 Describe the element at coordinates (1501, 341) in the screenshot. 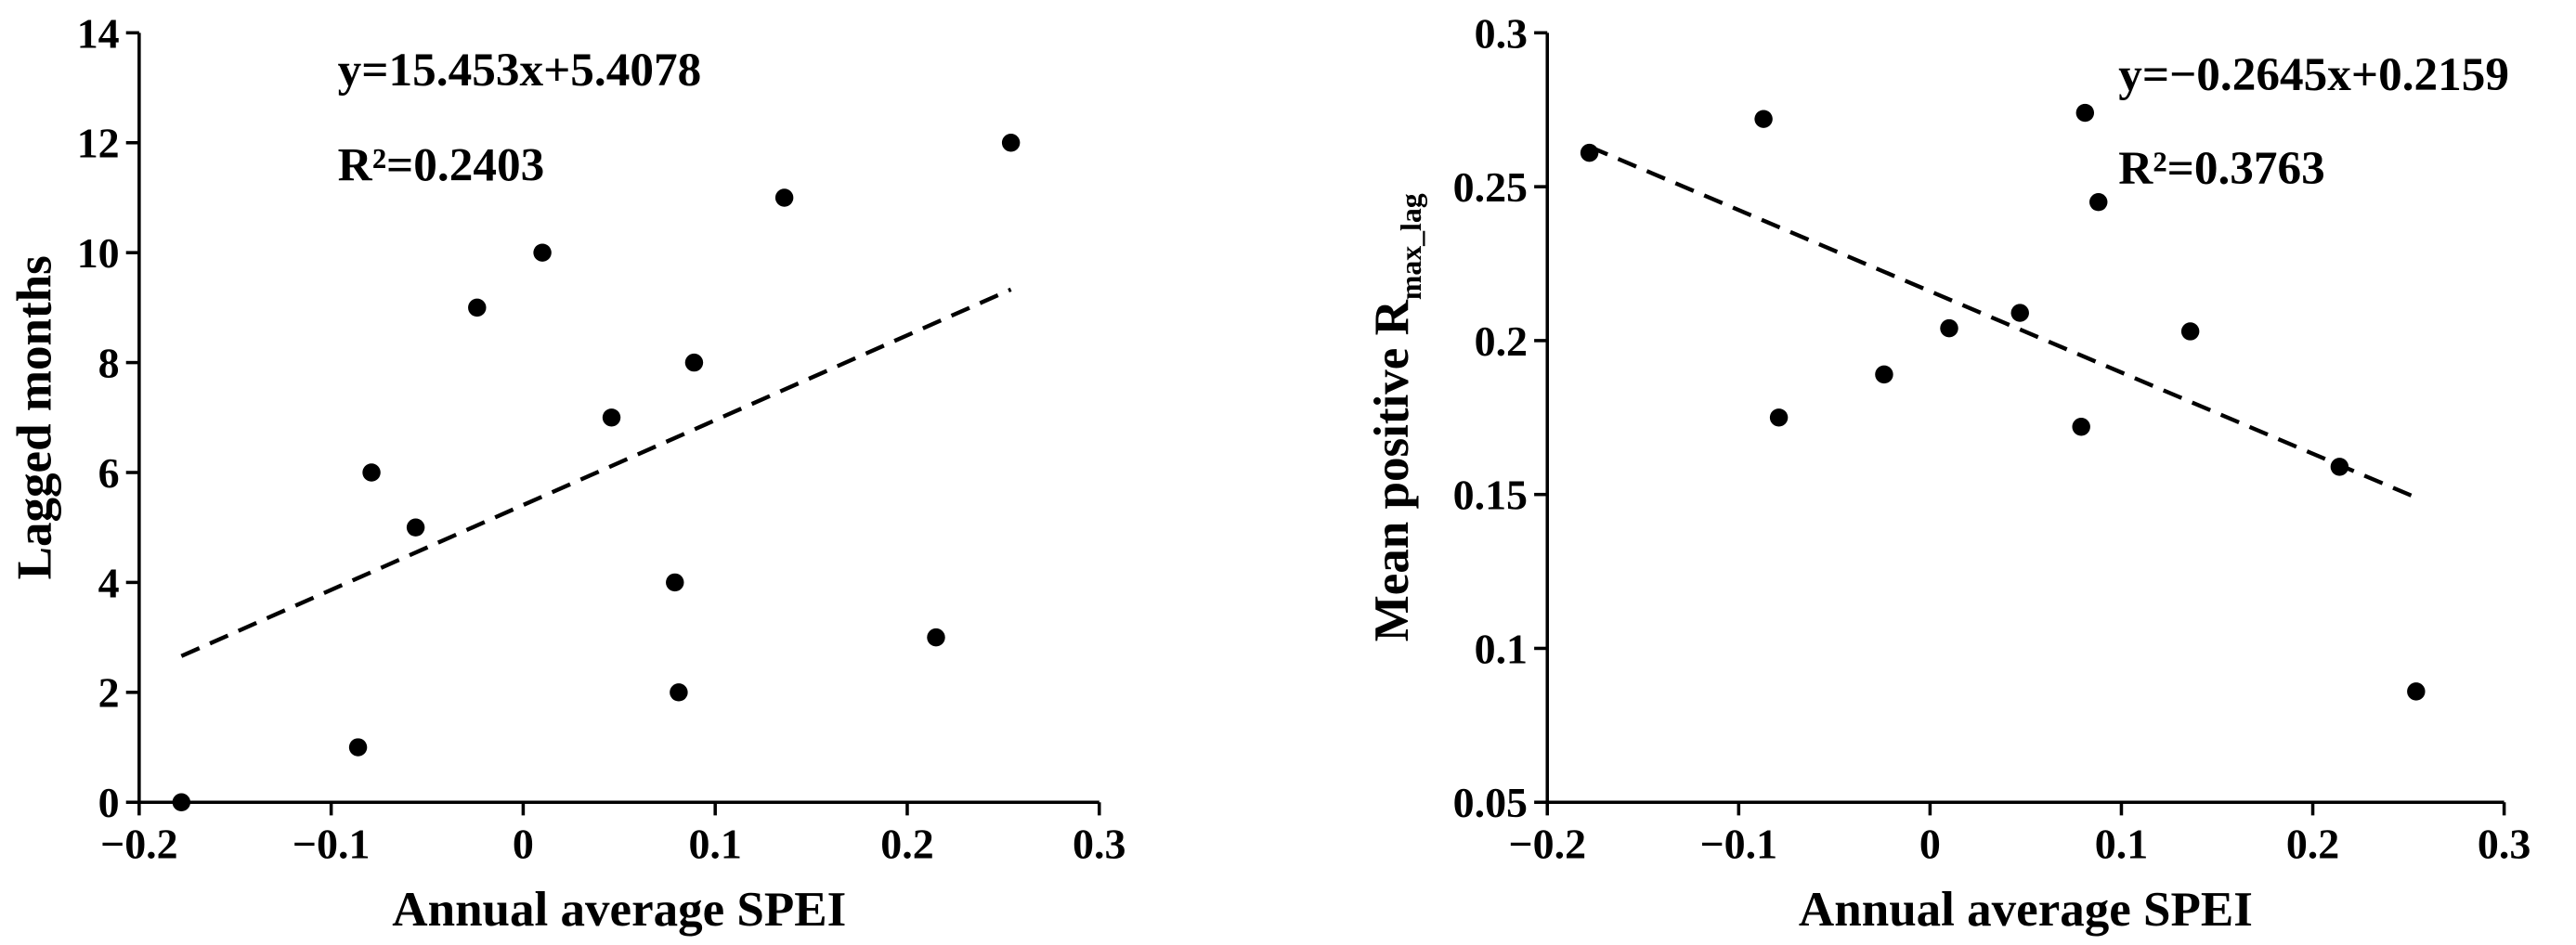

I see `y-tick-label: 0.2` at that location.